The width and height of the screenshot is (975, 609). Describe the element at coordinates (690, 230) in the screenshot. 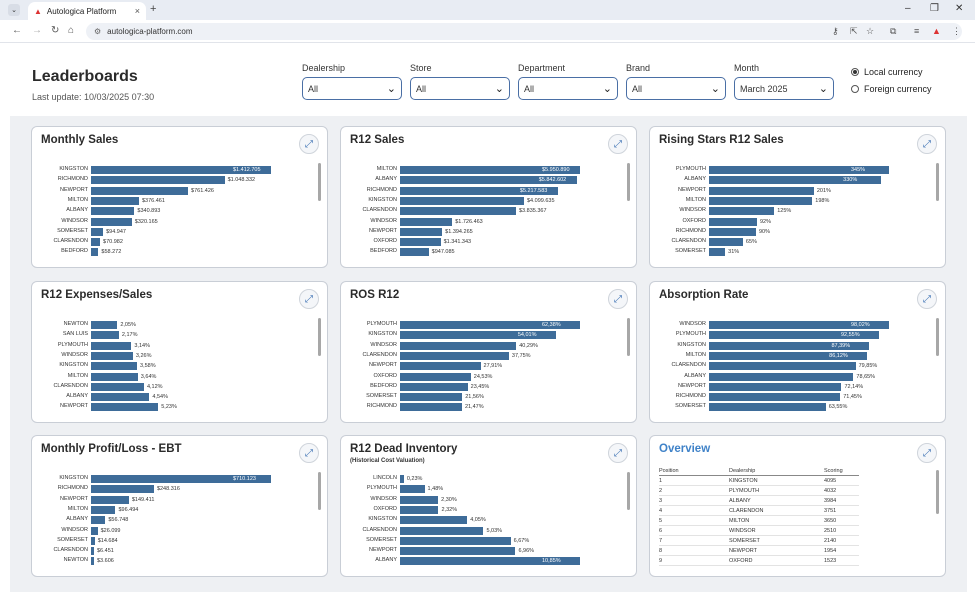

I see `bar-label: RICHMOND` at that location.